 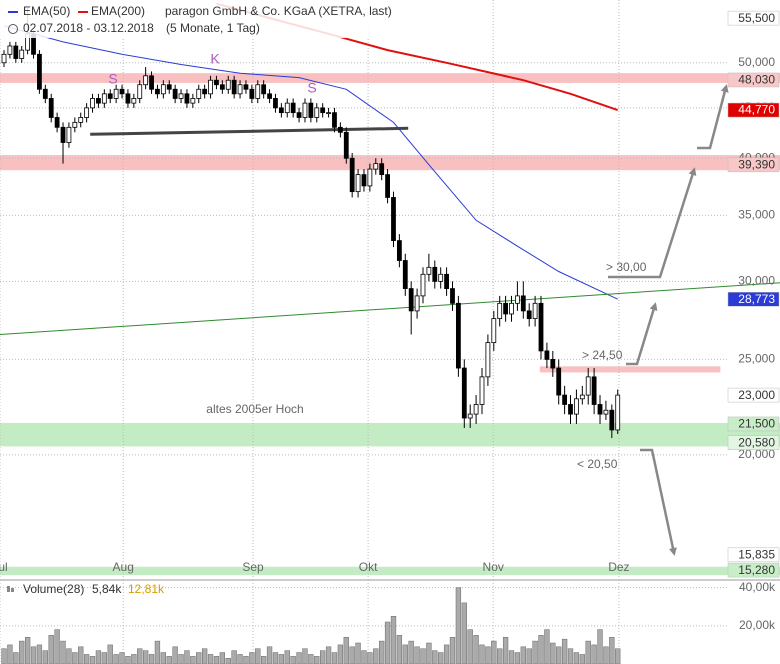 I want to click on volume-icon, so click(x=12, y=590).